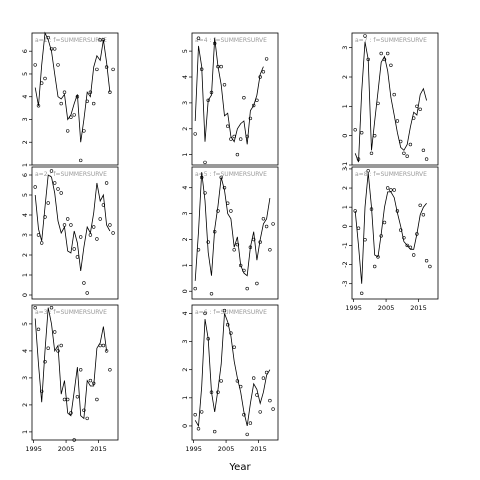 This screenshot has width=480, height=480. Describe the element at coordinates (258, 449) in the screenshot. I see `x-tick-label: 2015` at that location.